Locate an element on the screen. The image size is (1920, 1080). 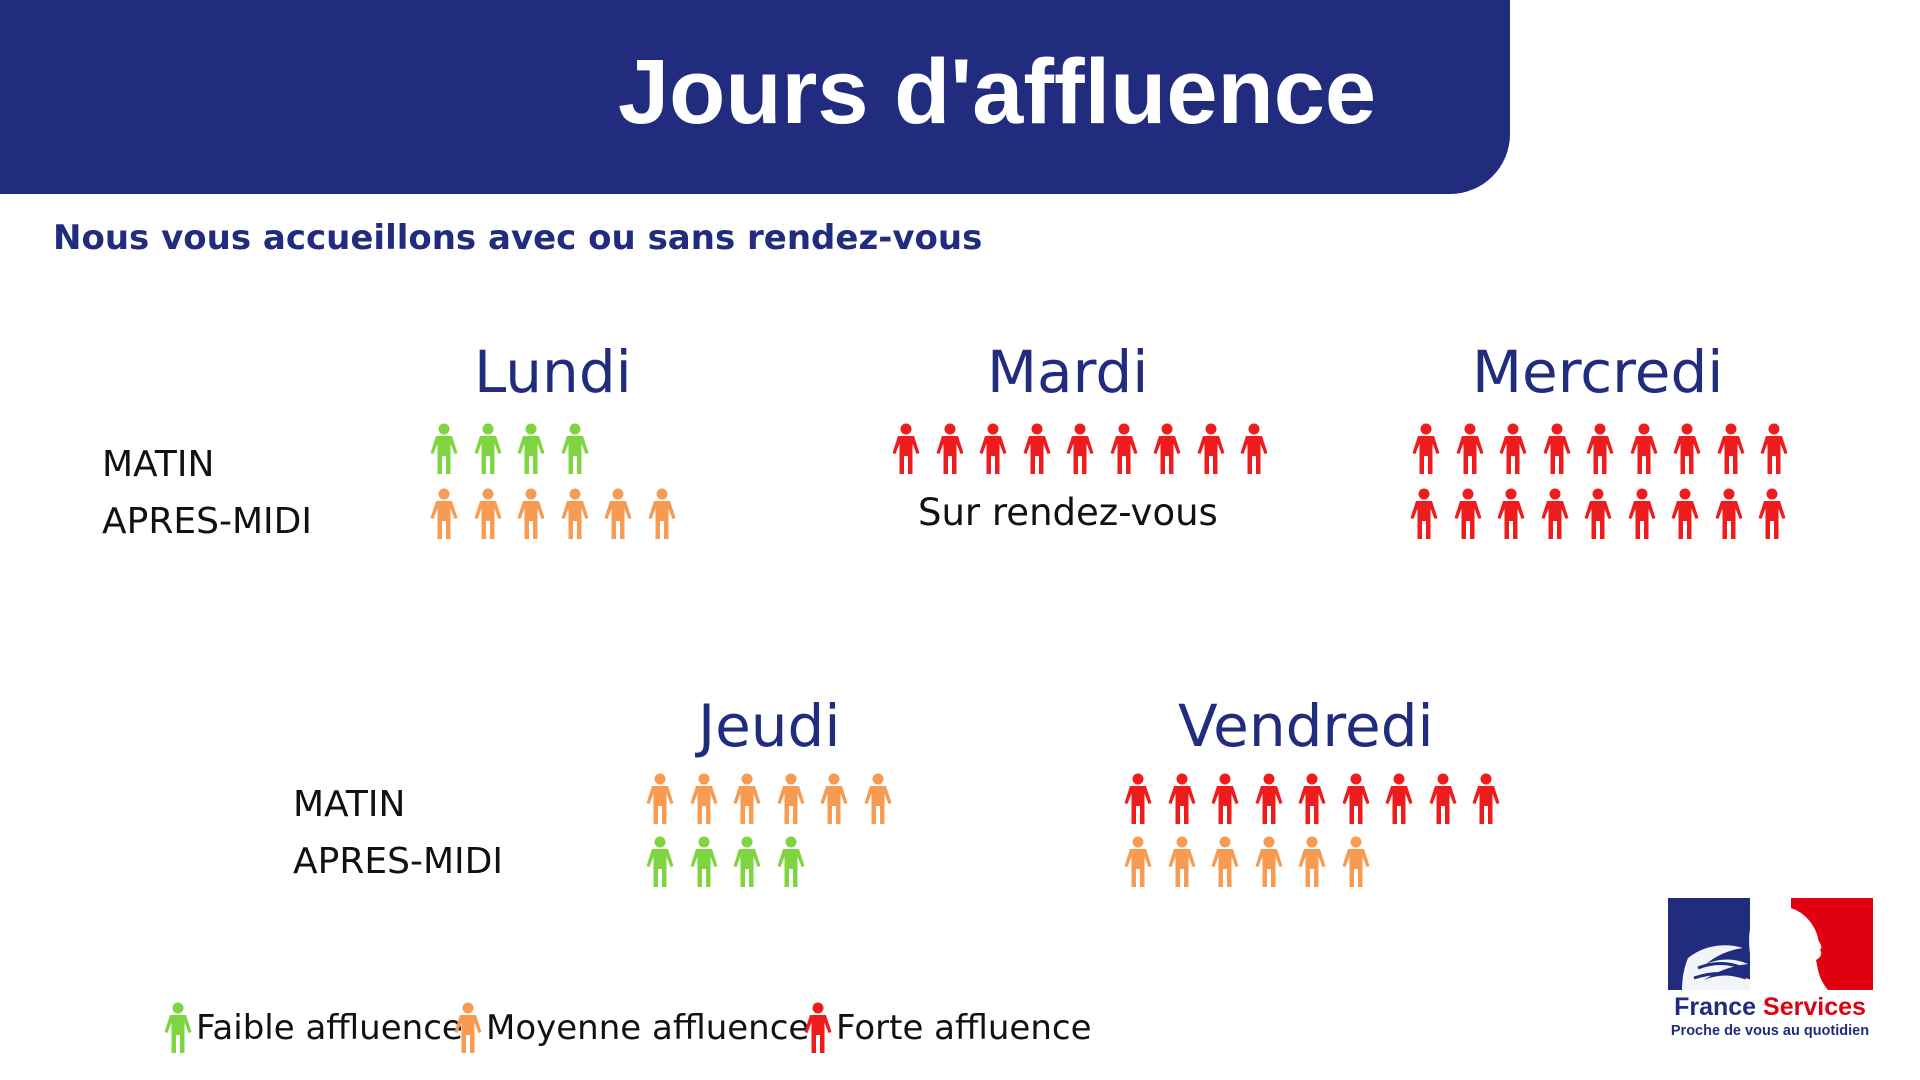
logo-name: France Services is located at coordinates (1770, 1007).